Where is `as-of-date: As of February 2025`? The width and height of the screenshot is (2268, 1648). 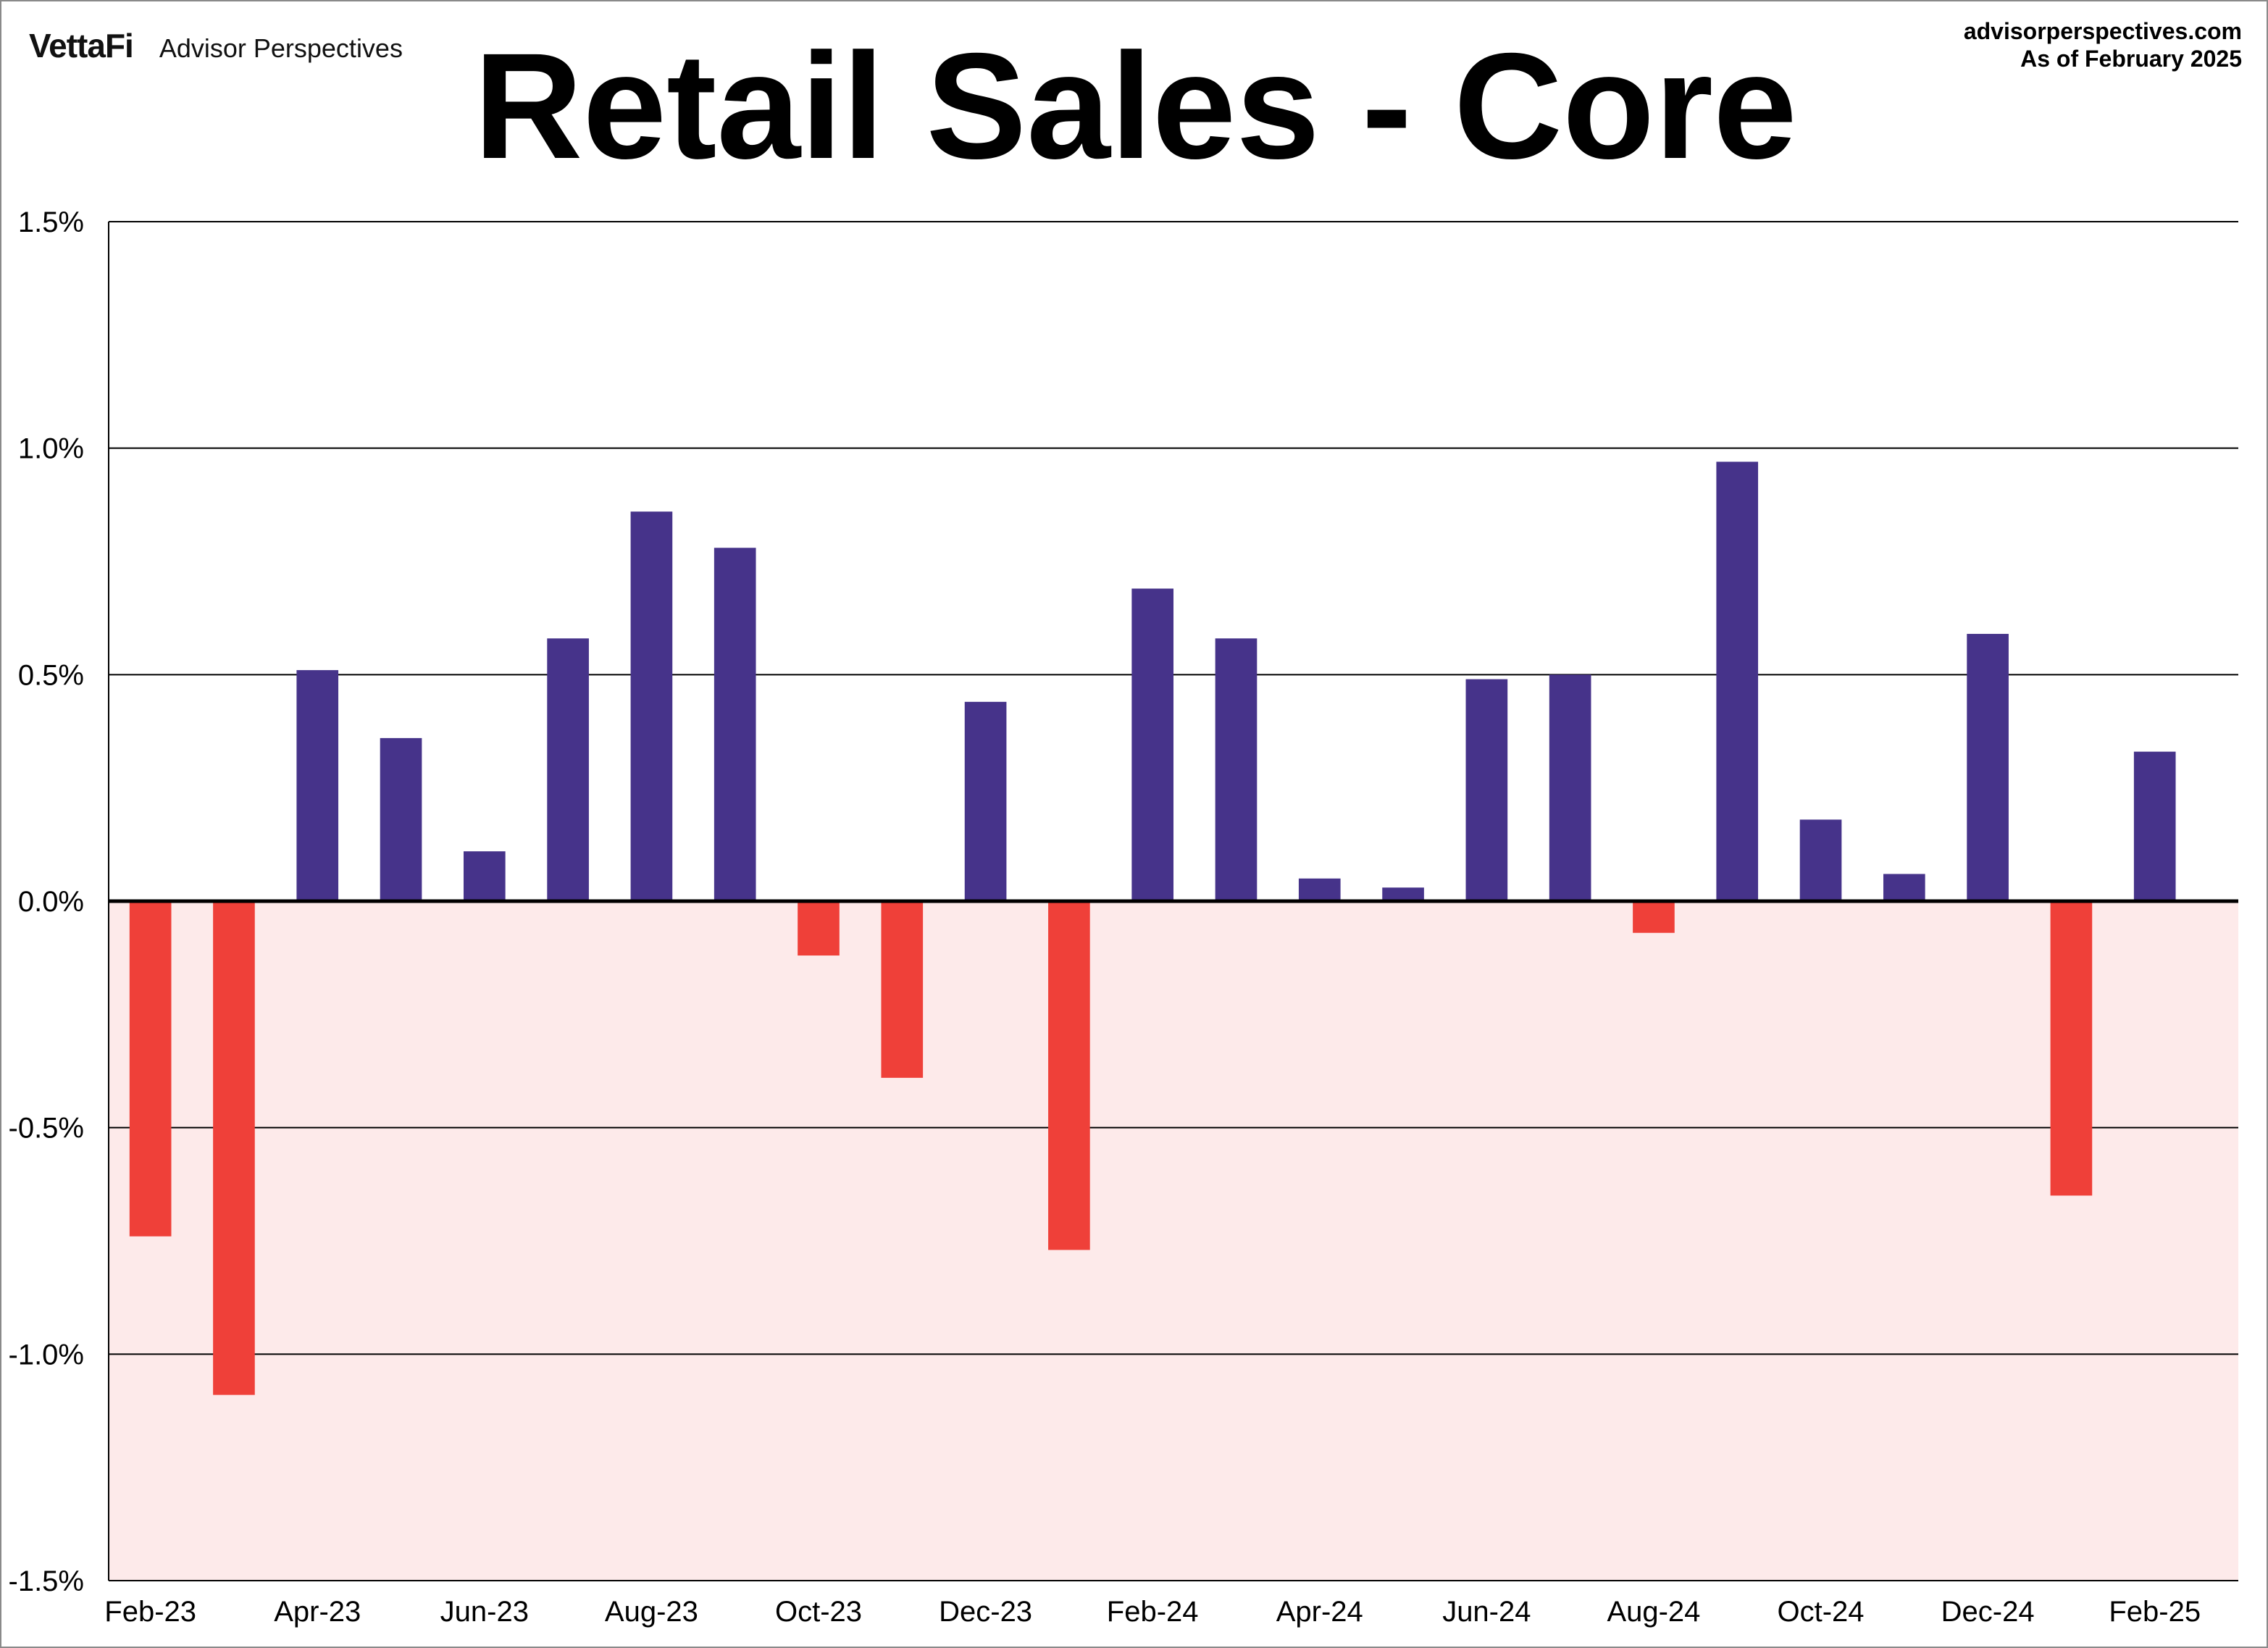
as-of-date: As of February 2025 is located at coordinates (2131, 59).